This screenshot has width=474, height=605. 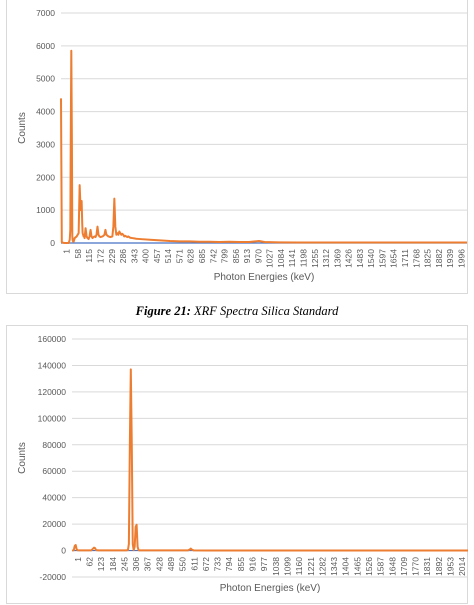 What do you see at coordinates (89, 256) in the screenshot?
I see `x-tick-label: 115` at bounding box center [89, 256].